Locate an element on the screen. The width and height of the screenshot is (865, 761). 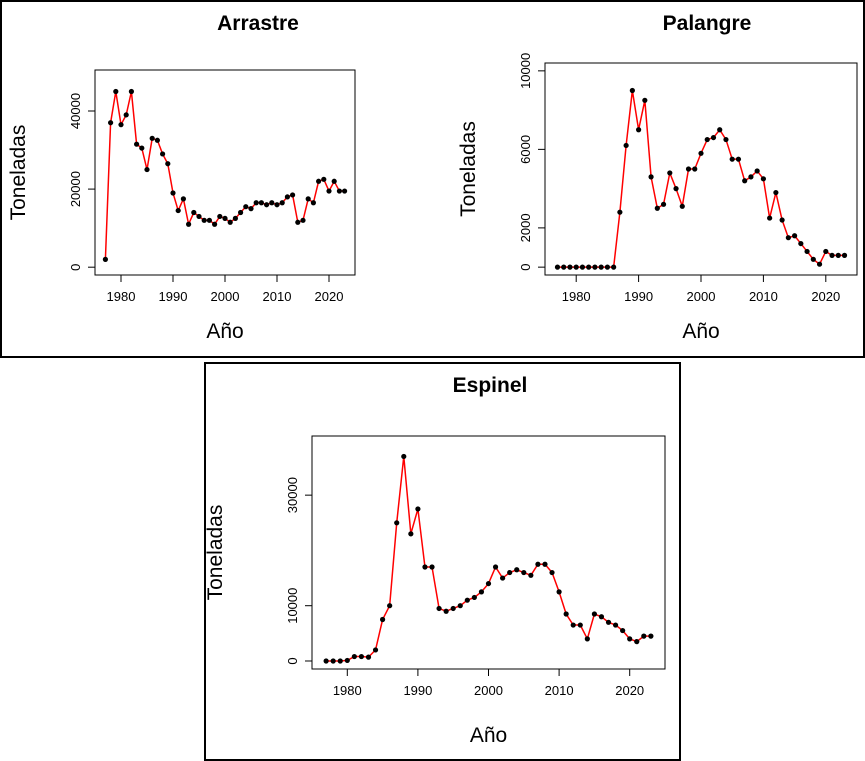
y-tick-label: 6000 is located at coordinates (525, 149).